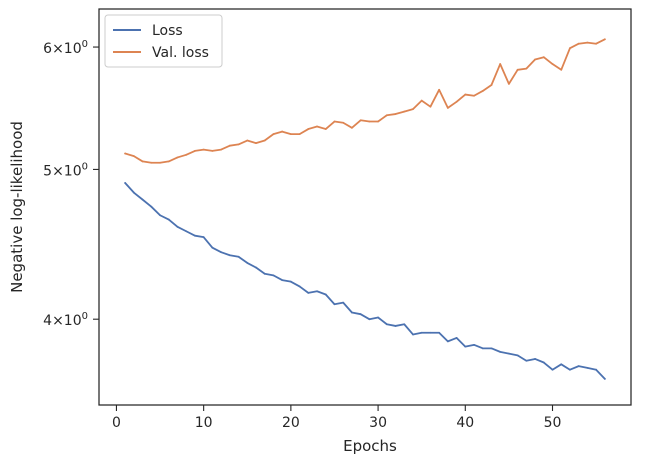 The height and width of the screenshot is (463, 652). What do you see at coordinates (65, 320) in the screenshot?
I see `y-tick-label: 4×100` at bounding box center [65, 320].